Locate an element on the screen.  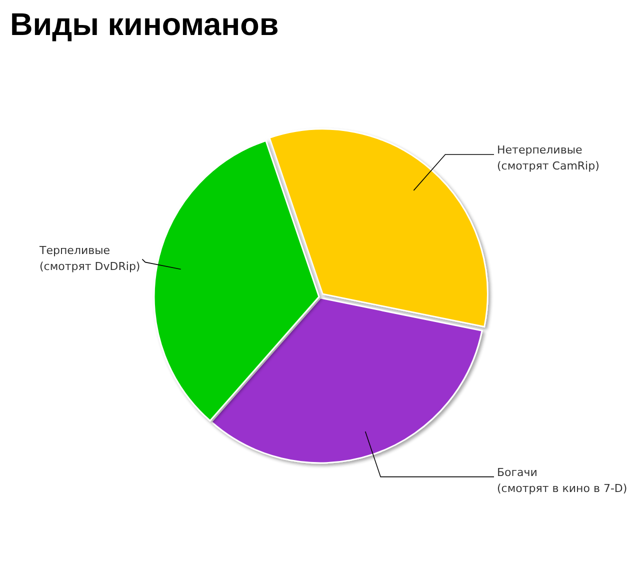
chart-title: Виды киноманов is located at coordinates (144, 24).